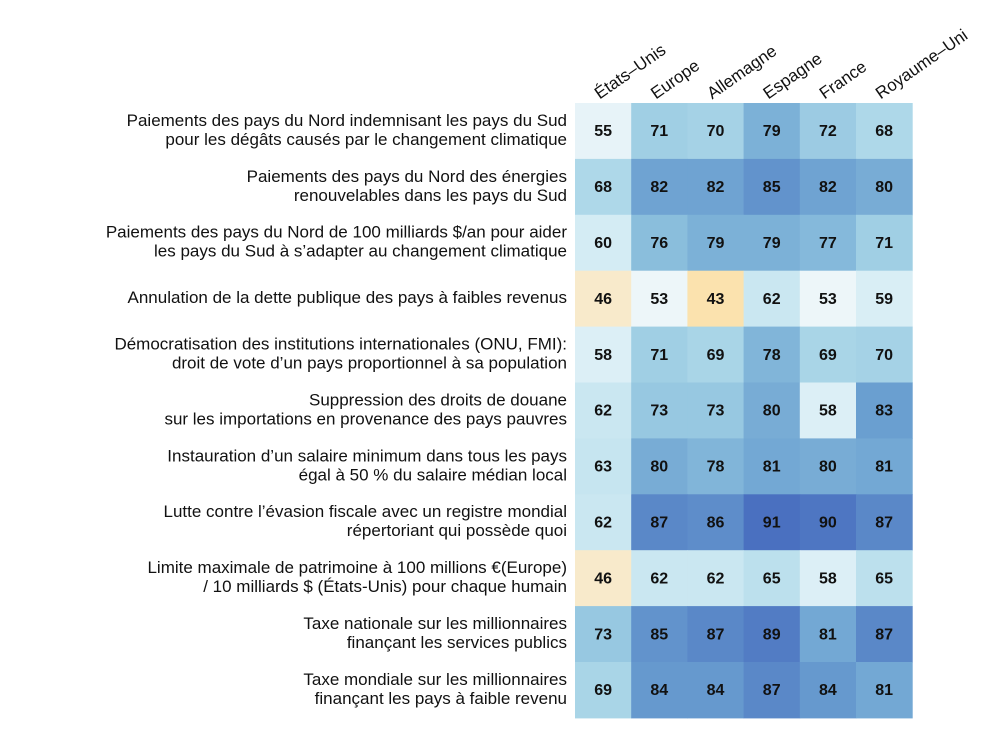 The height and width of the screenshot is (750, 1000). I want to click on cell-value: 77, so click(828, 243).